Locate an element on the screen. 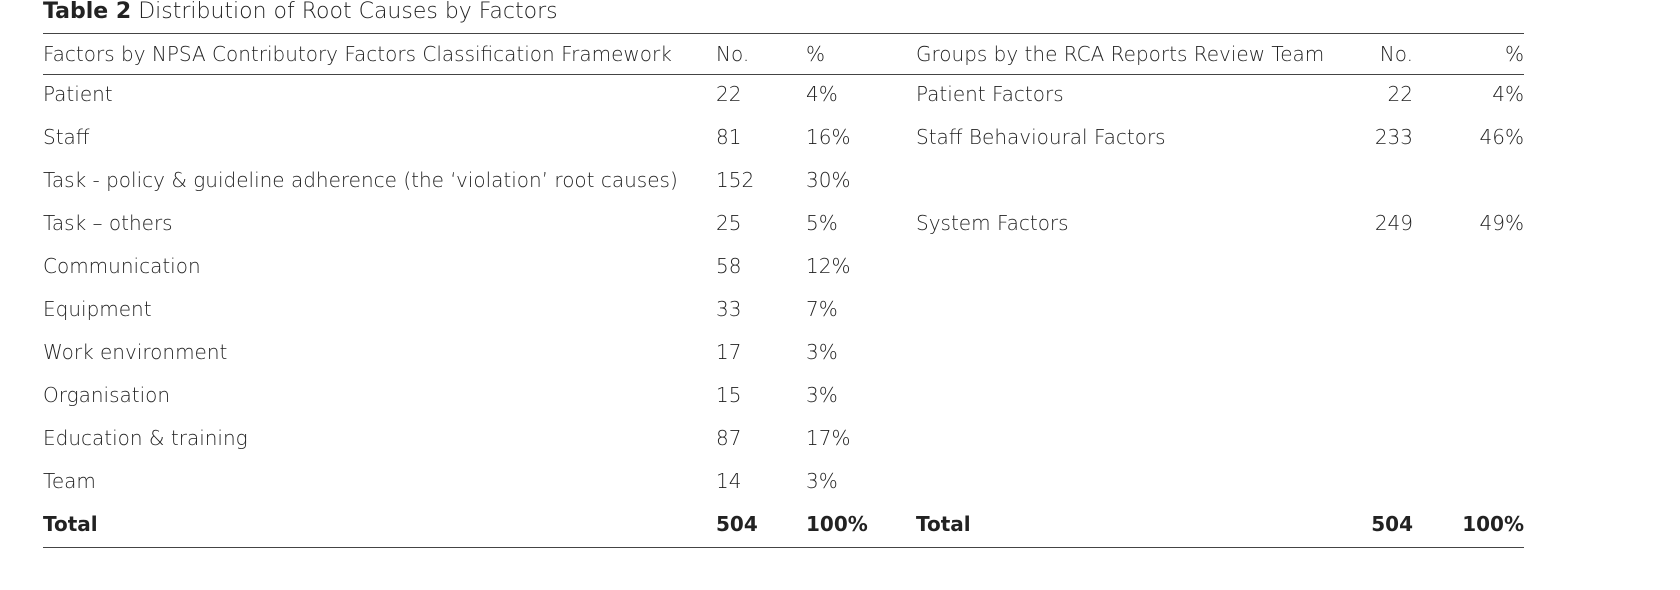  factor-percent: 17% is located at coordinates (828, 438).